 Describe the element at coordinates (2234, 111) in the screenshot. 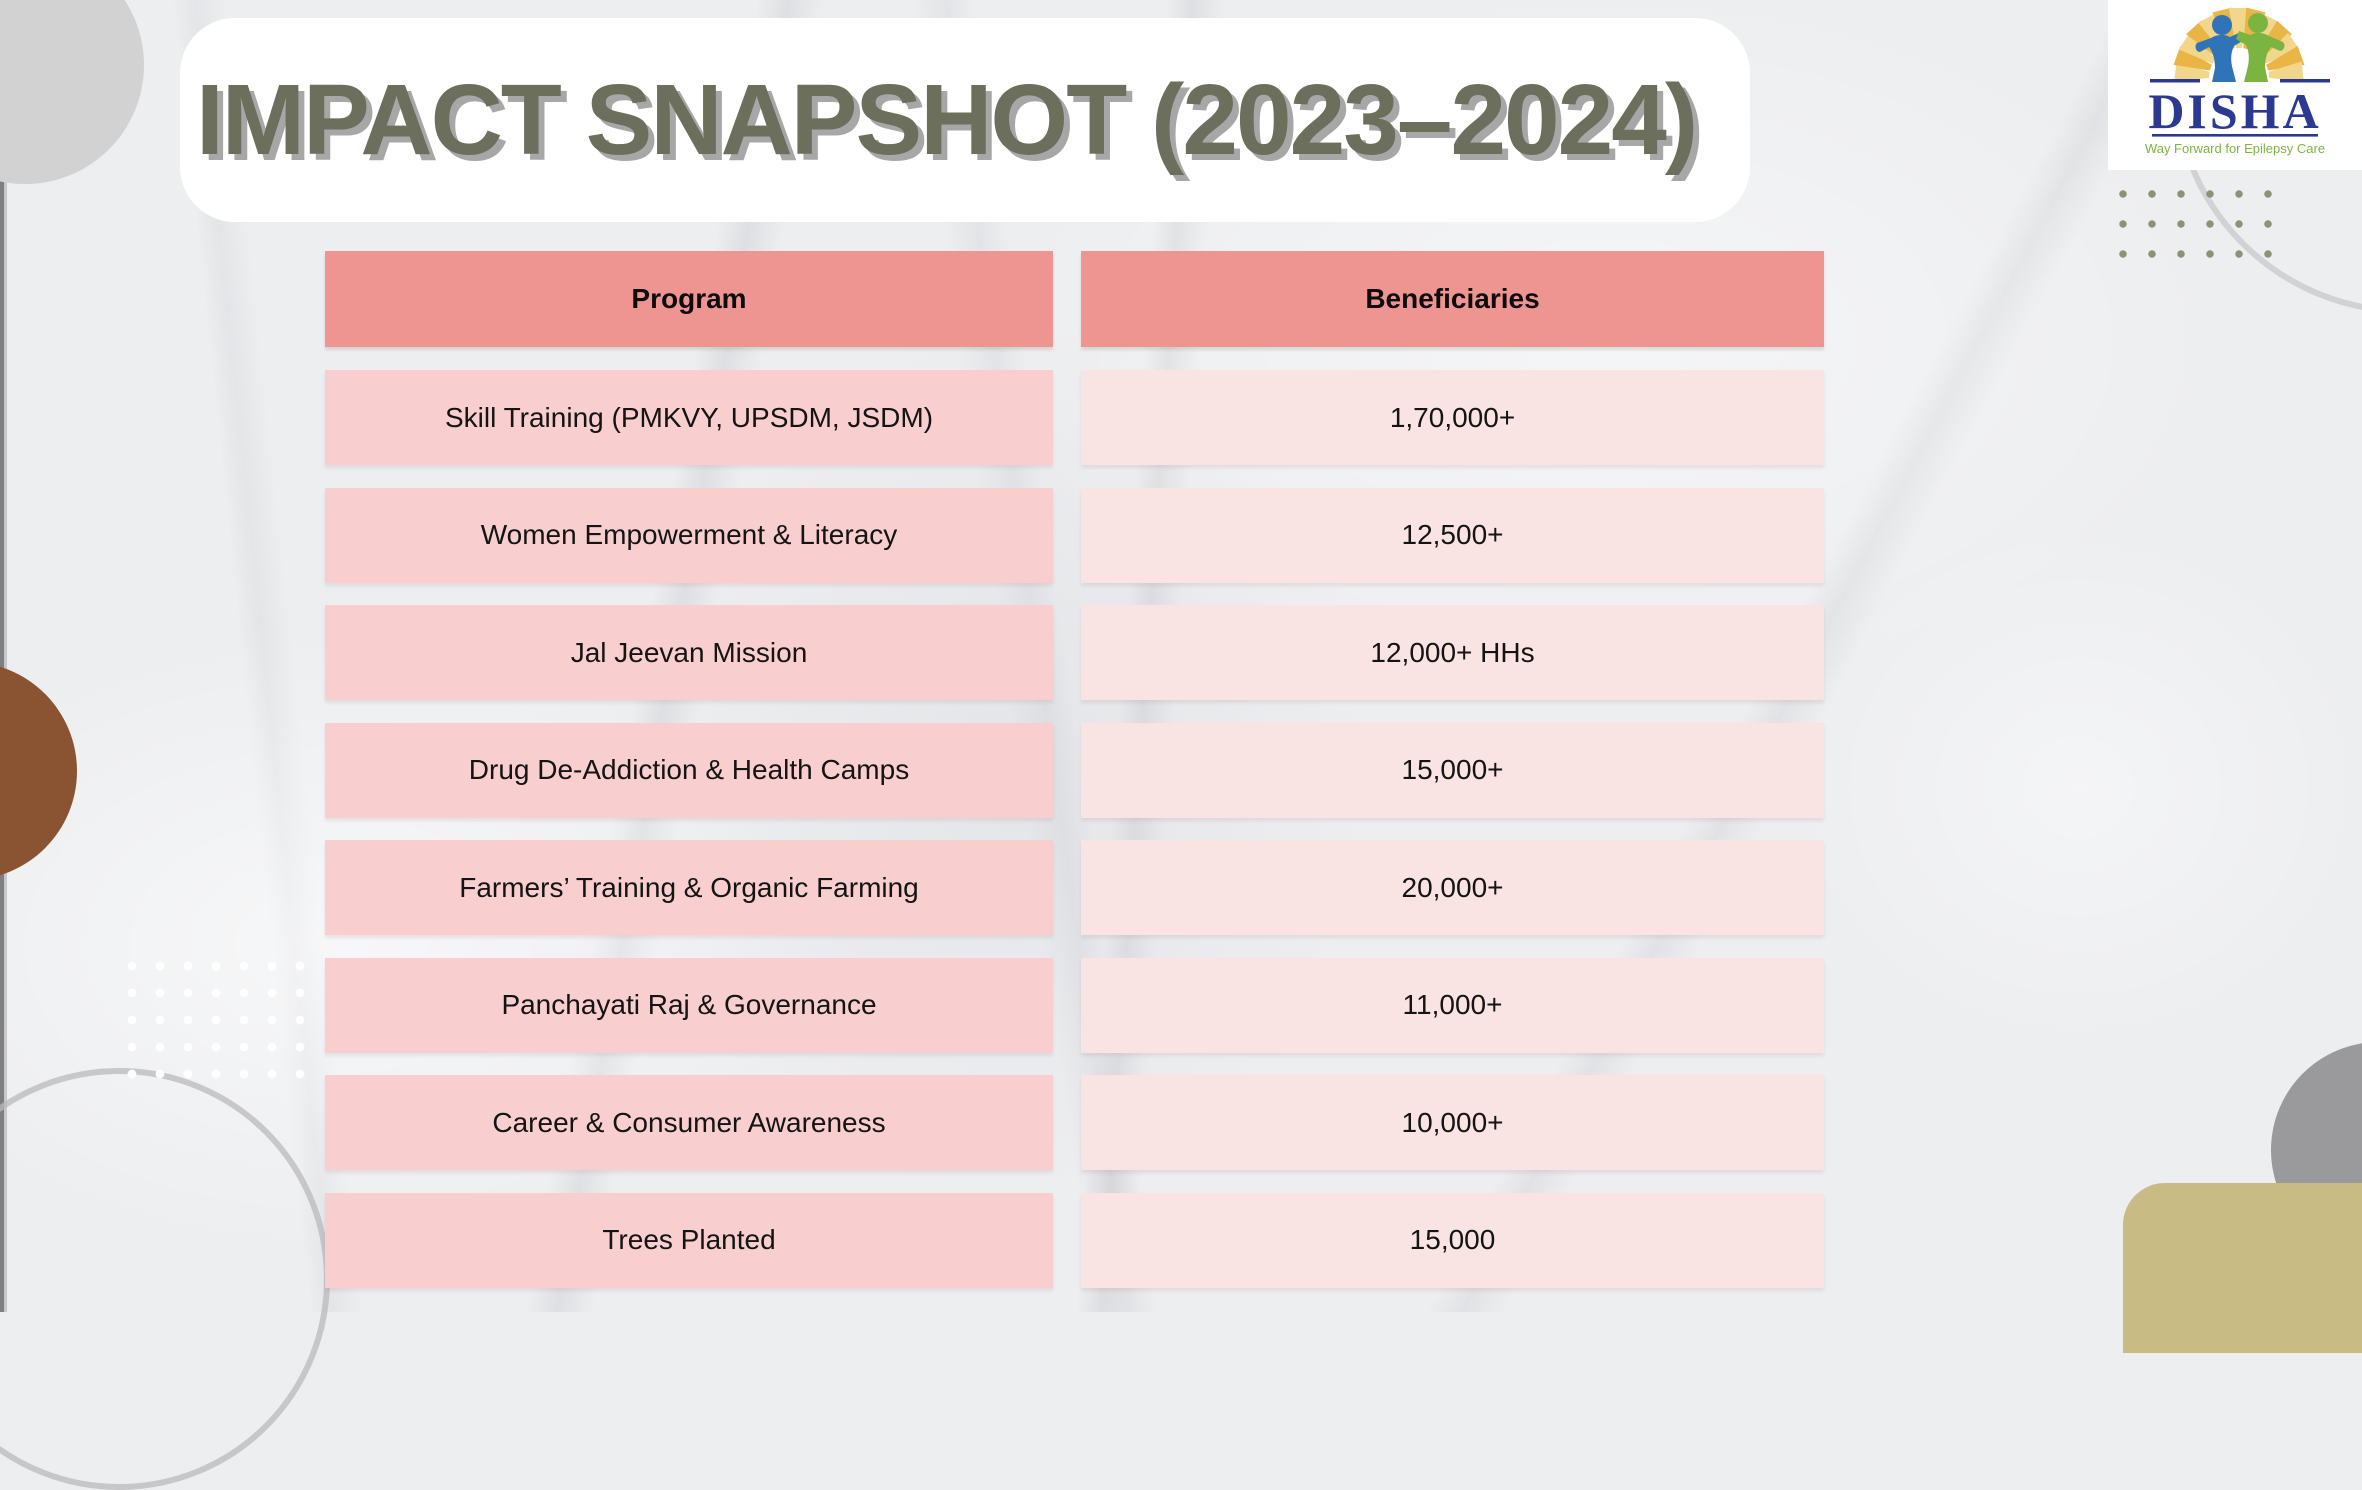

I see `logo-wordmark: DISHA` at that location.